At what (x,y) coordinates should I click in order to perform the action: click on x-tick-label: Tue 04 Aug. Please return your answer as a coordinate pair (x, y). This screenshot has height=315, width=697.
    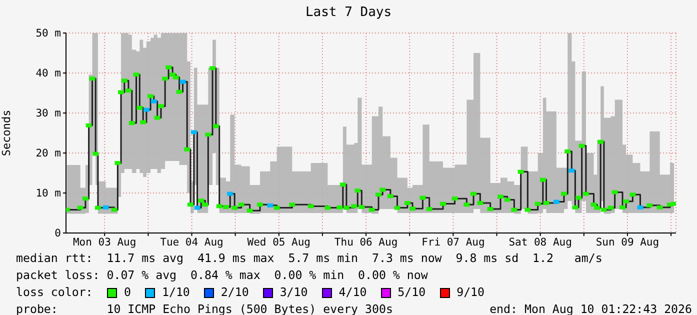
    Looking at the image, I should click on (192, 242).